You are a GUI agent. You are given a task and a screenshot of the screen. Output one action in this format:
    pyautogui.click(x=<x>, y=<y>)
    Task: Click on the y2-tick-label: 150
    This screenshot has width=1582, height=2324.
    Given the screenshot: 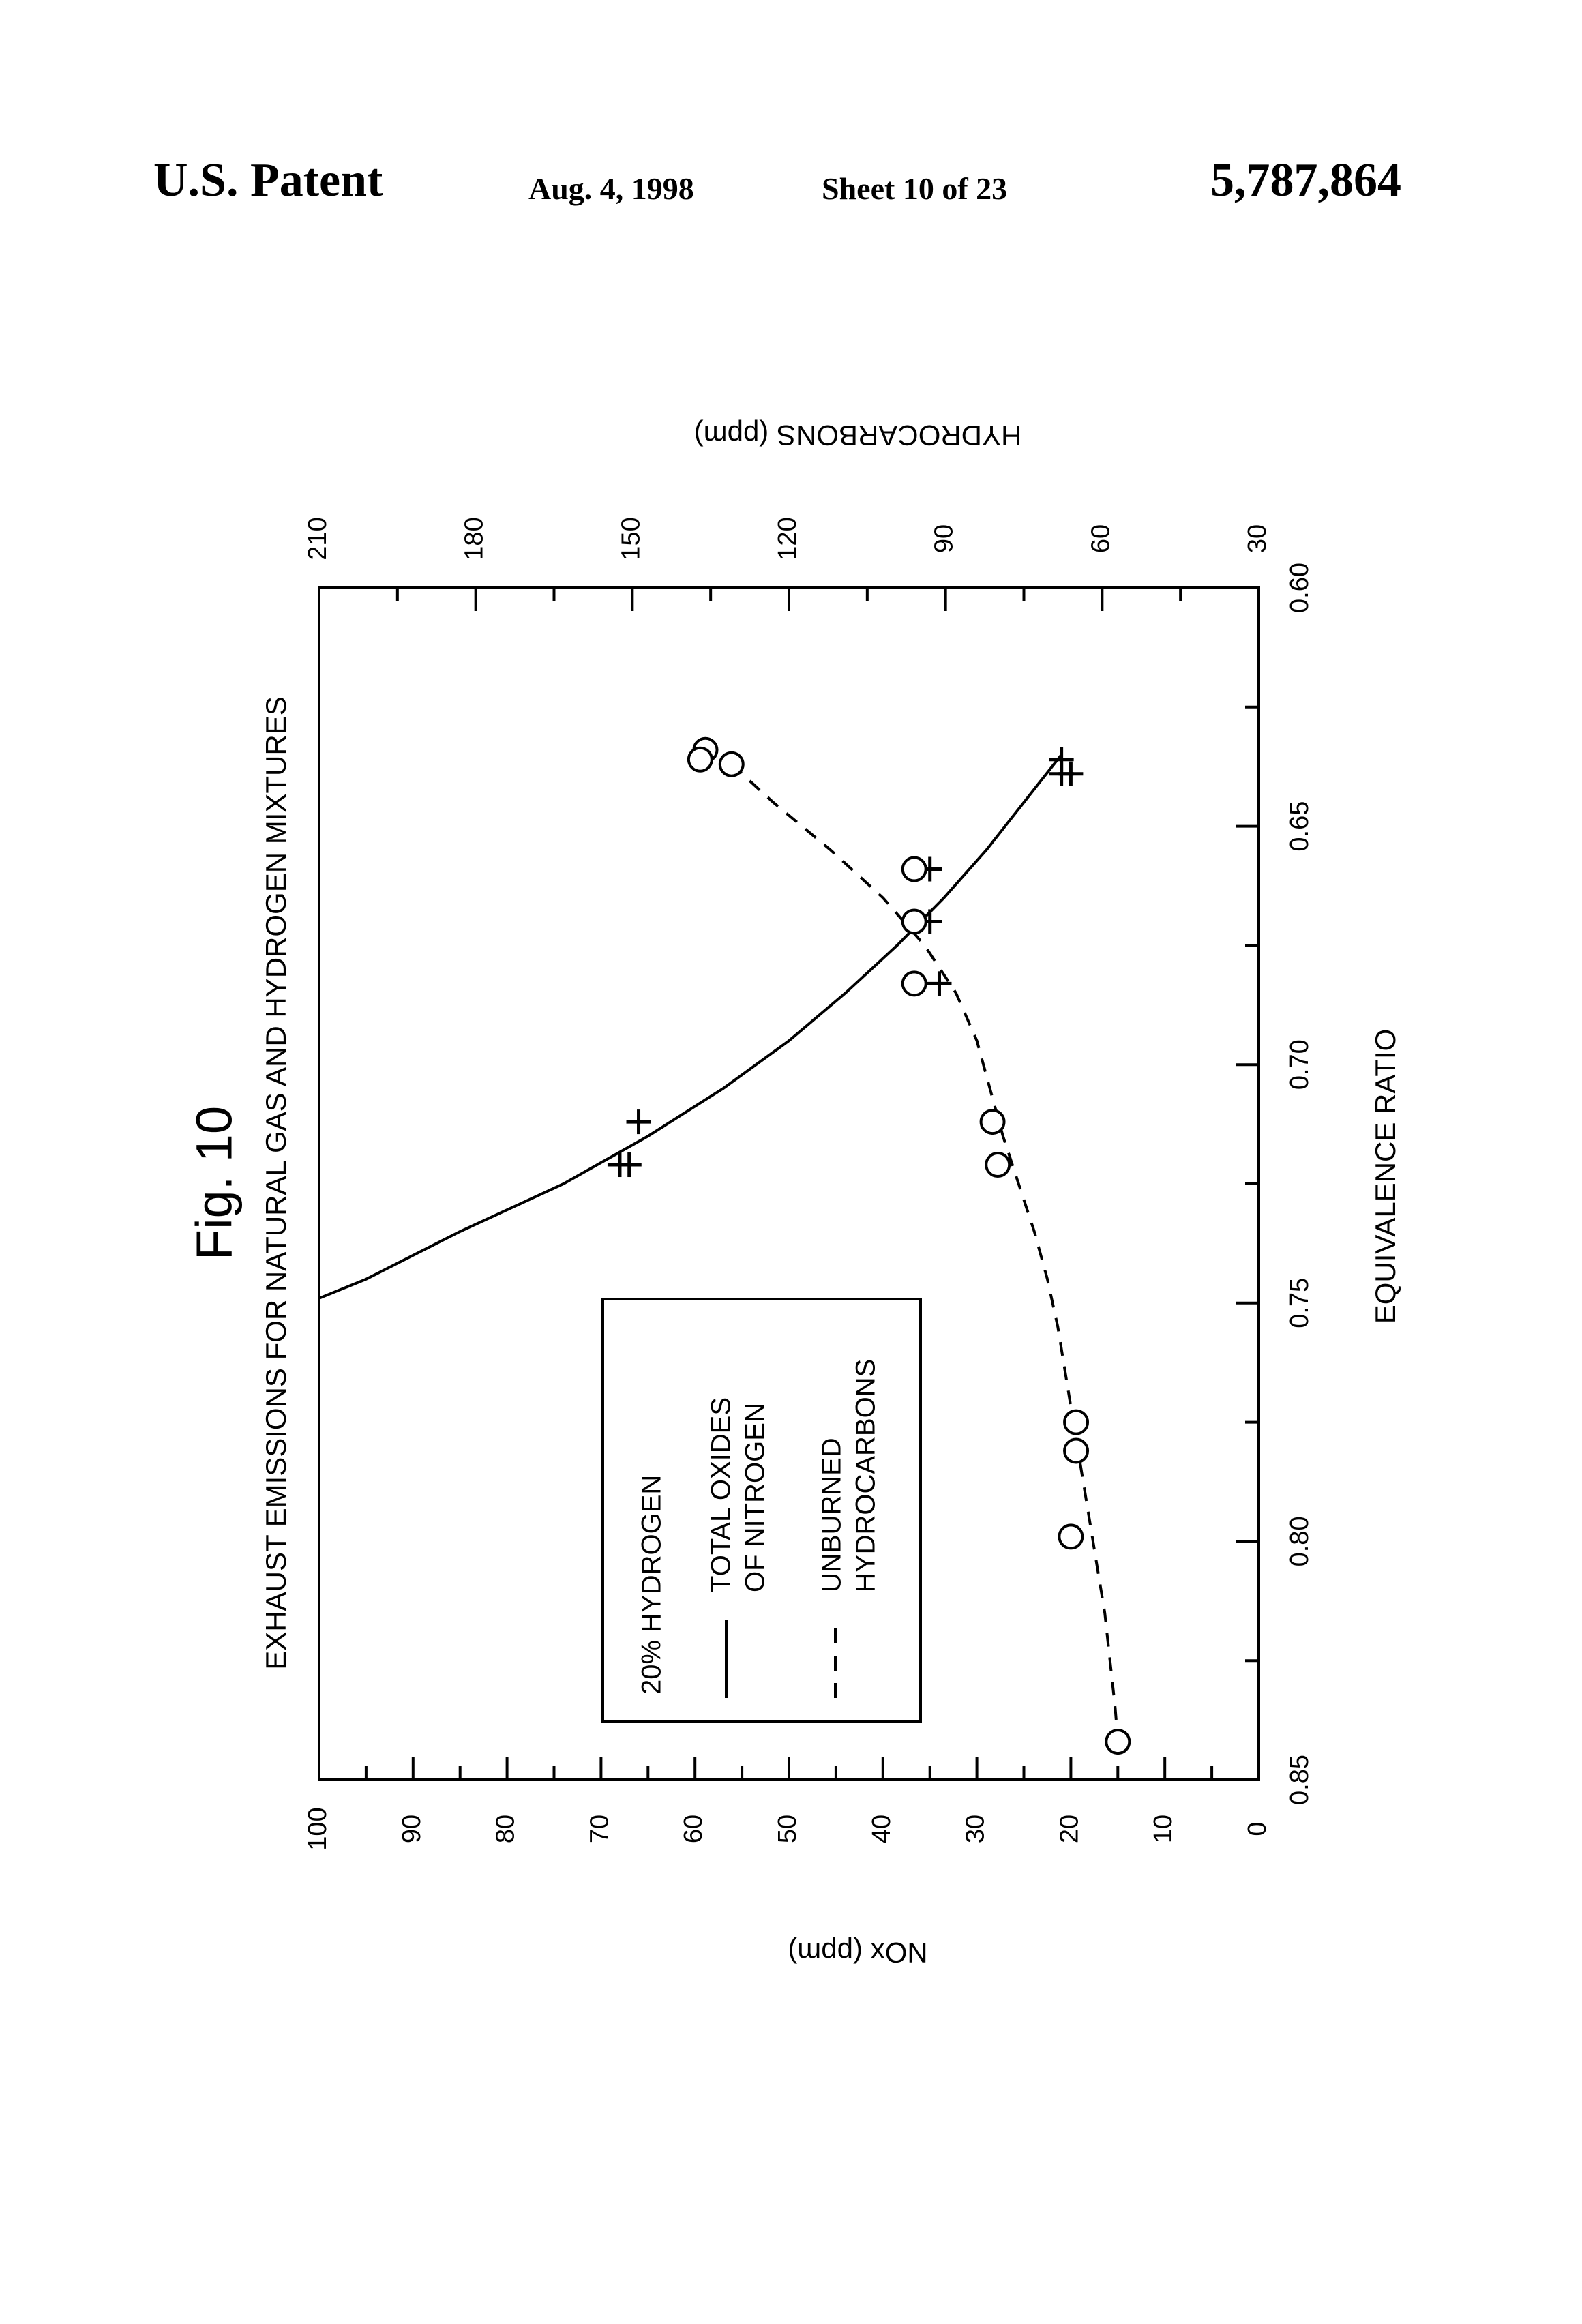 What is the action you would take?
    pyautogui.click(x=630, y=538)
    